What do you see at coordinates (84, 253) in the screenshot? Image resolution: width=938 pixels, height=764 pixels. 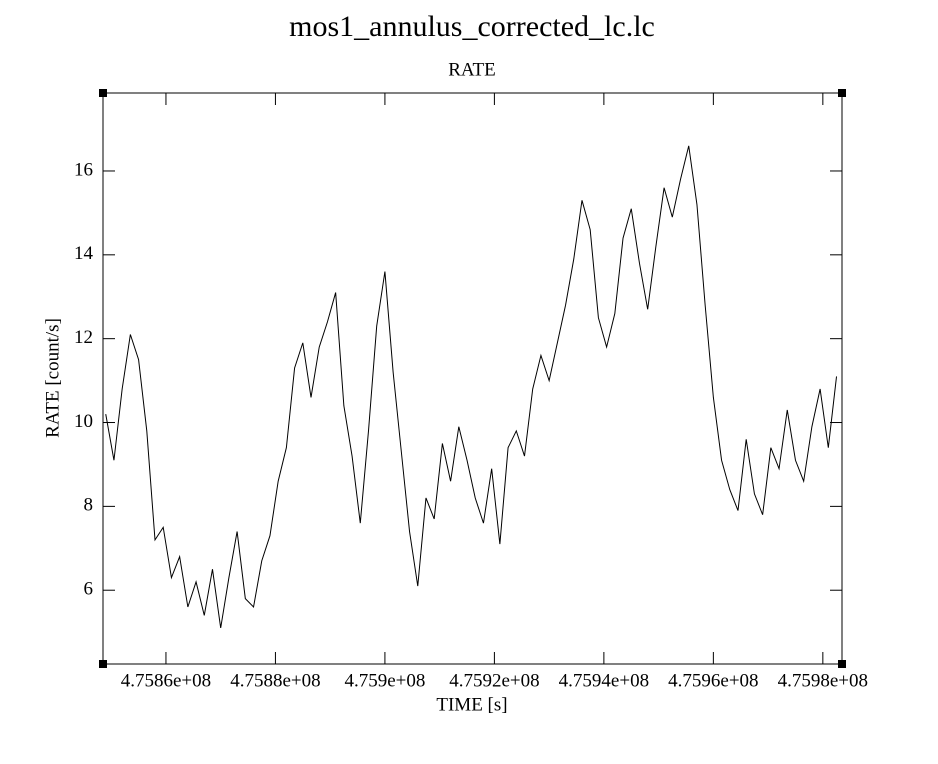 I see `y-tick-label: 14` at bounding box center [84, 253].